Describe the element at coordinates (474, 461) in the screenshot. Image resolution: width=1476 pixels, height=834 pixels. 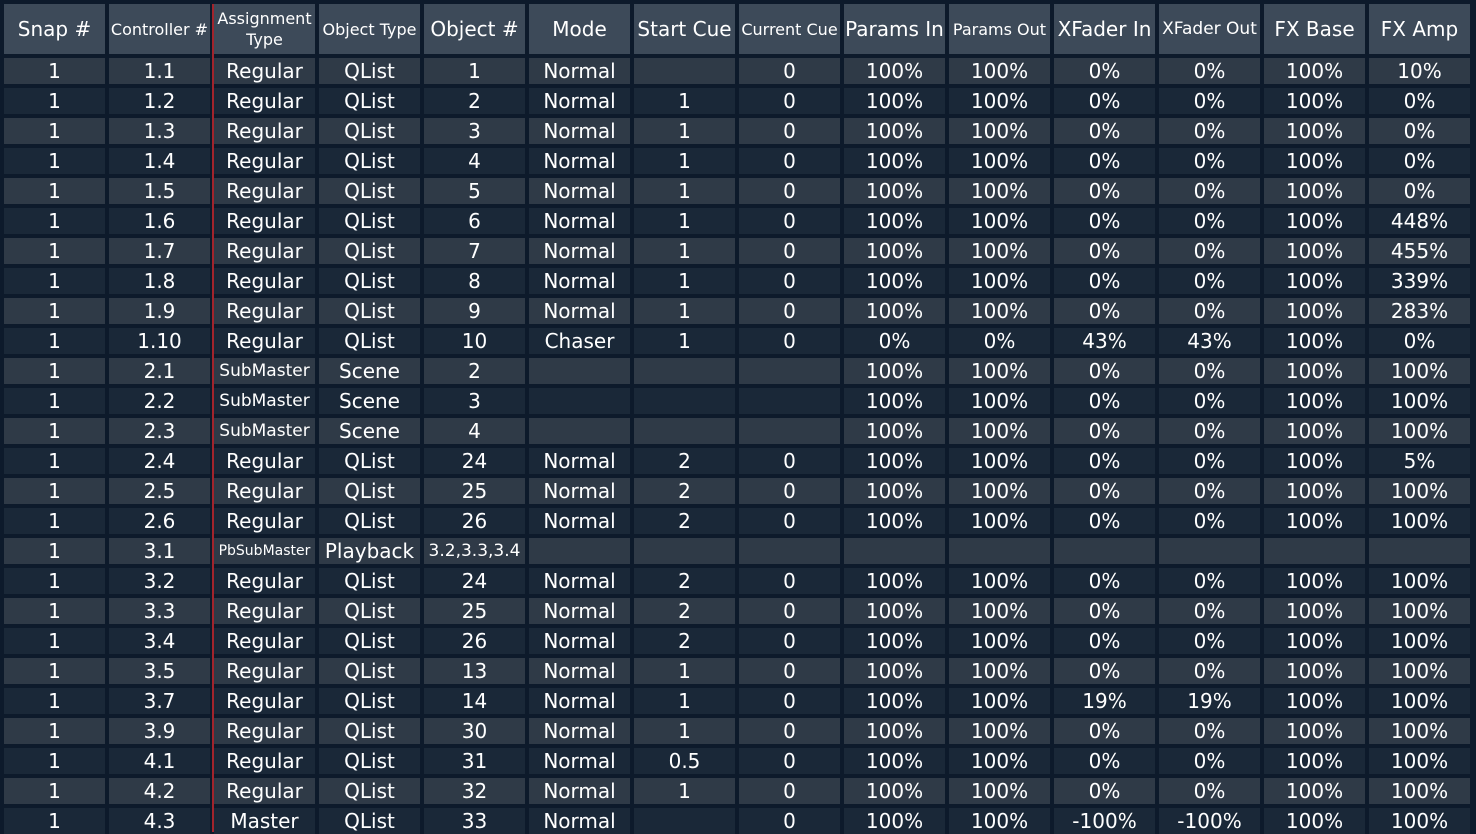
I see `cell-object: 24` at that location.